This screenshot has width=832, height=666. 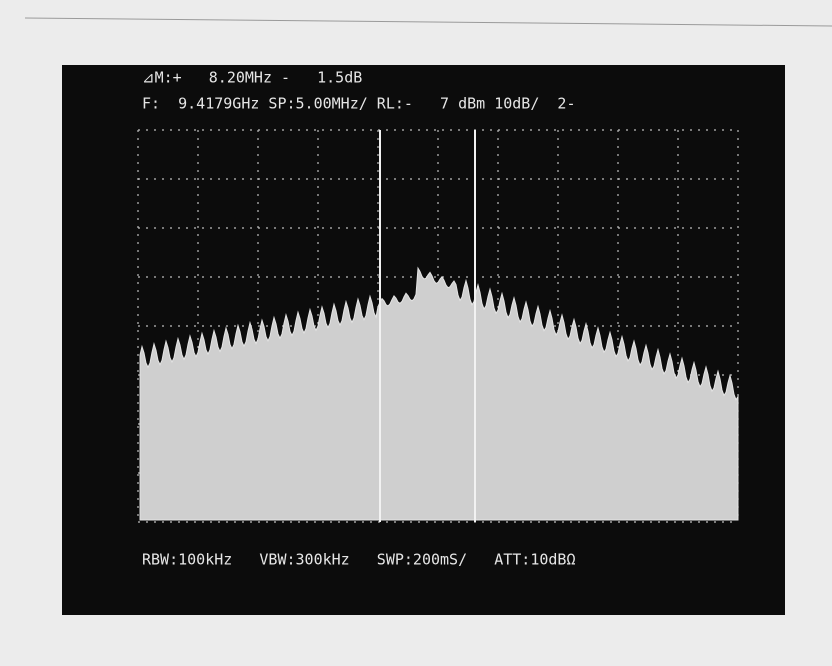 I want to click on marker-readout: ⊿M:+ 8.20MHz - 1.5dB, so click(x=252, y=78).